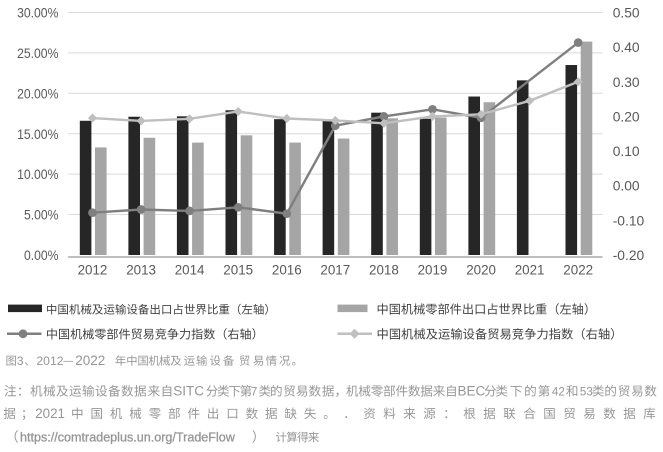  What do you see at coordinates (128, 437) in the screenshot?
I see `svg-text:https://comtradeplus.un.org/Tr: https://comtradeplus.un.org/TradeFlow` at bounding box center [128, 437].